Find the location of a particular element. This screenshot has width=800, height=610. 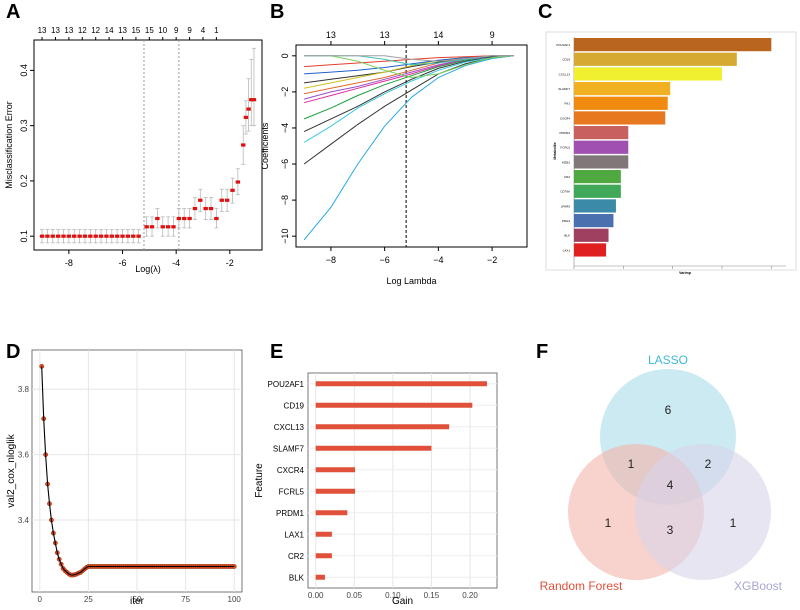

y-tick-label: −2 is located at coordinates (285, 92).